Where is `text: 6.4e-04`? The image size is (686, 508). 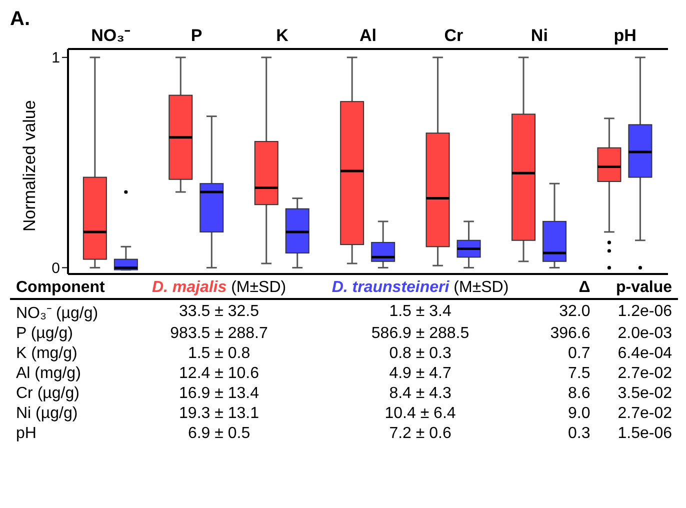 text: 6.4e-04 is located at coordinates (644, 354).